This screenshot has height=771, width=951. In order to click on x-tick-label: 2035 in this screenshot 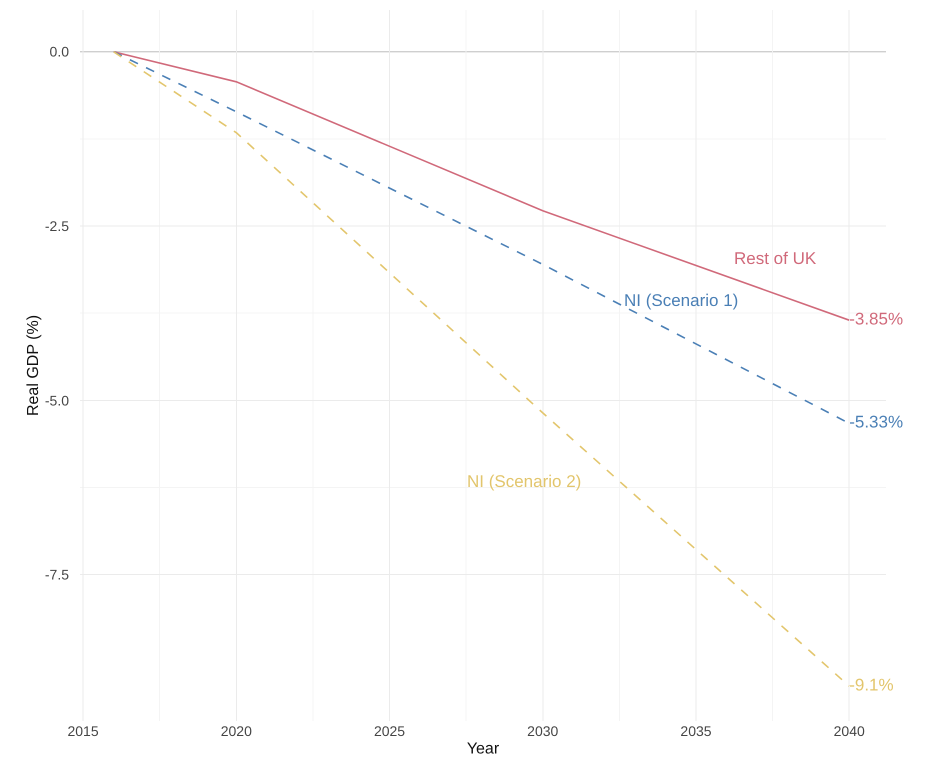, I will do `click(696, 731)`.